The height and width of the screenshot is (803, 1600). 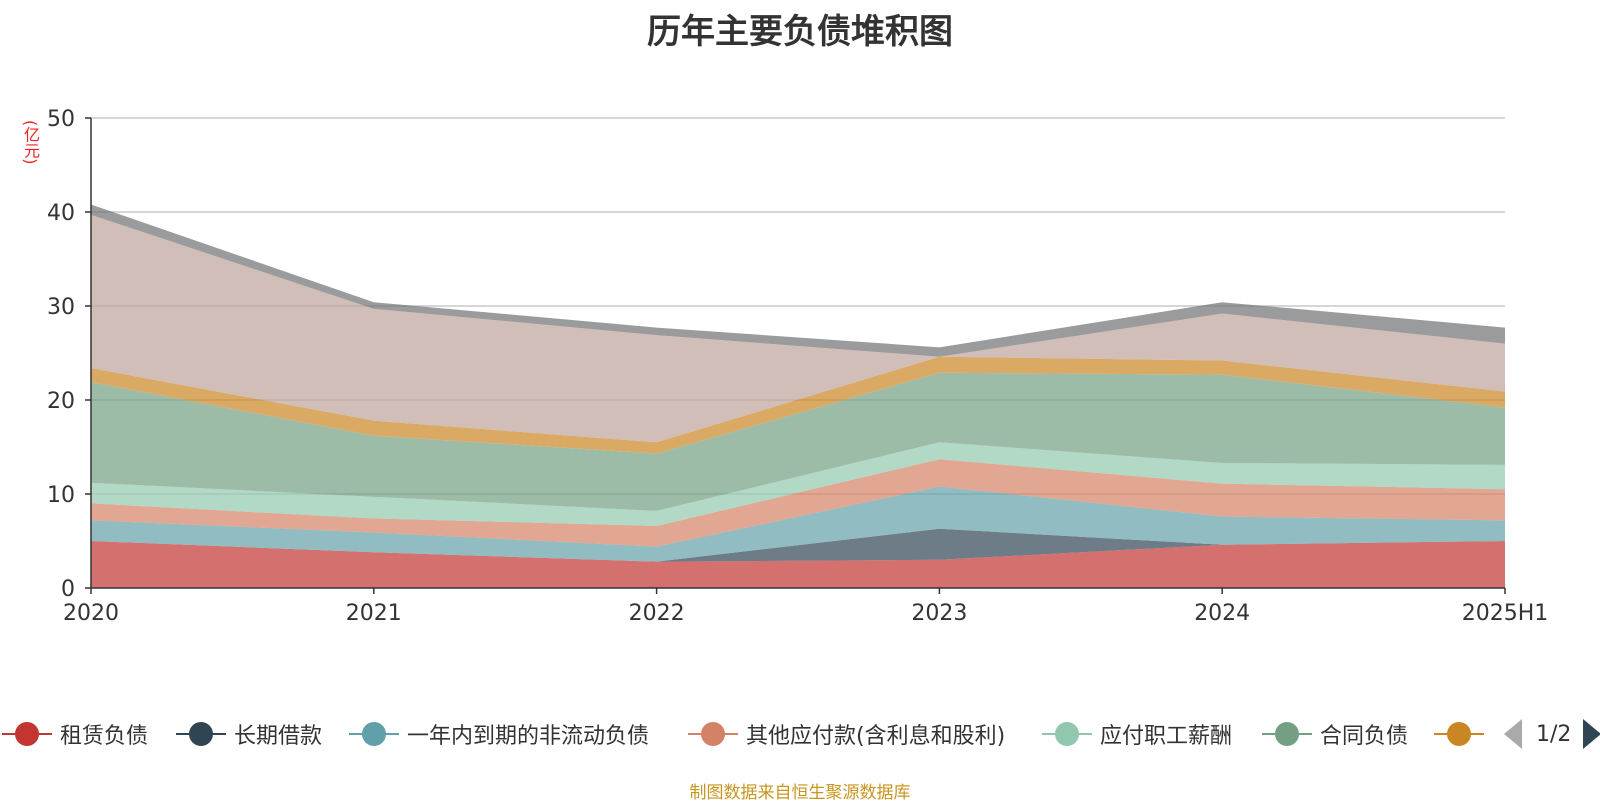 What do you see at coordinates (876, 736) in the screenshot?
I see `legend-label: 其他应付款(含利息和股利)` at bounding box center [876, 736].